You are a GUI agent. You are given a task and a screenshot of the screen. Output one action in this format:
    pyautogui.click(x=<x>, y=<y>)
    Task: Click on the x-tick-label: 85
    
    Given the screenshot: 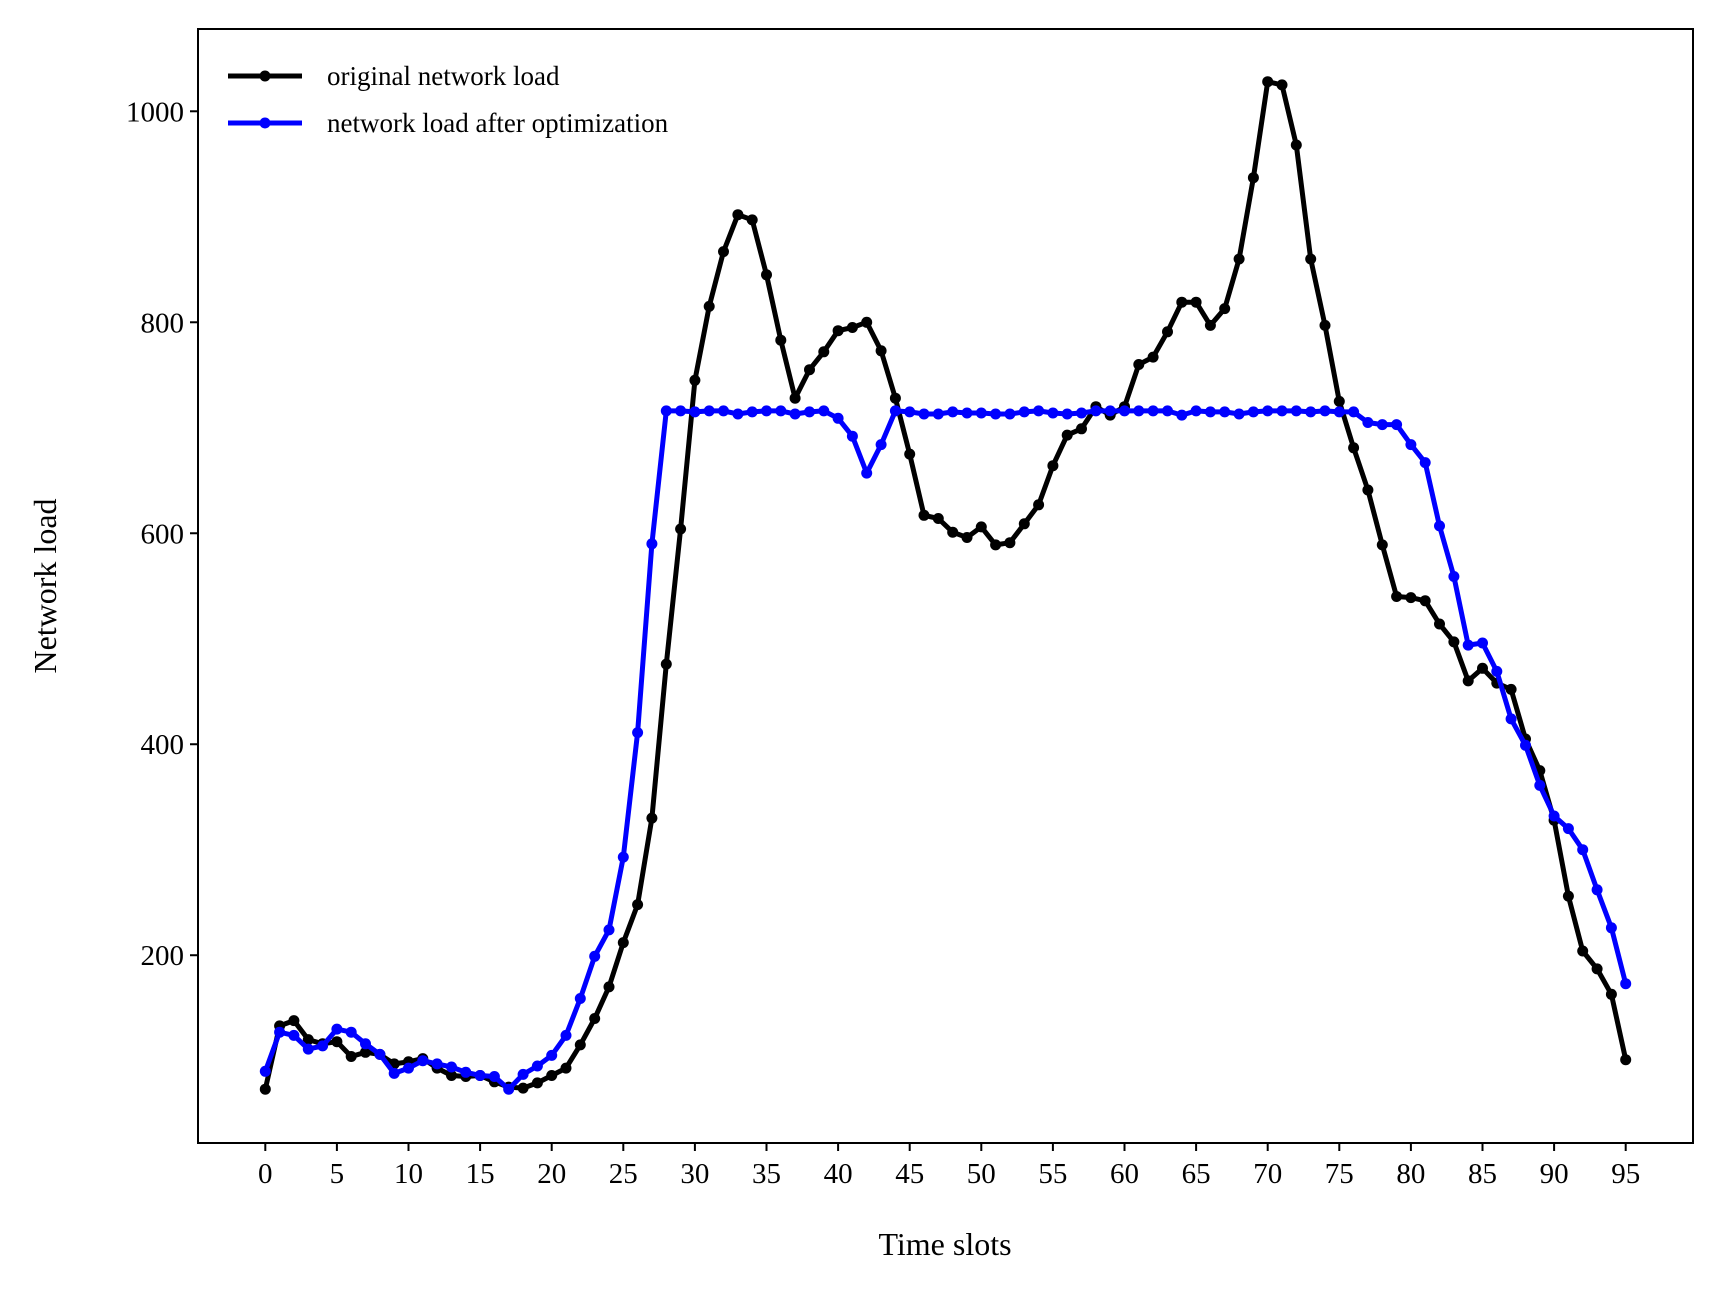 What is the action you would take?
    pyautogui.click(x=1482, y=1174)
    